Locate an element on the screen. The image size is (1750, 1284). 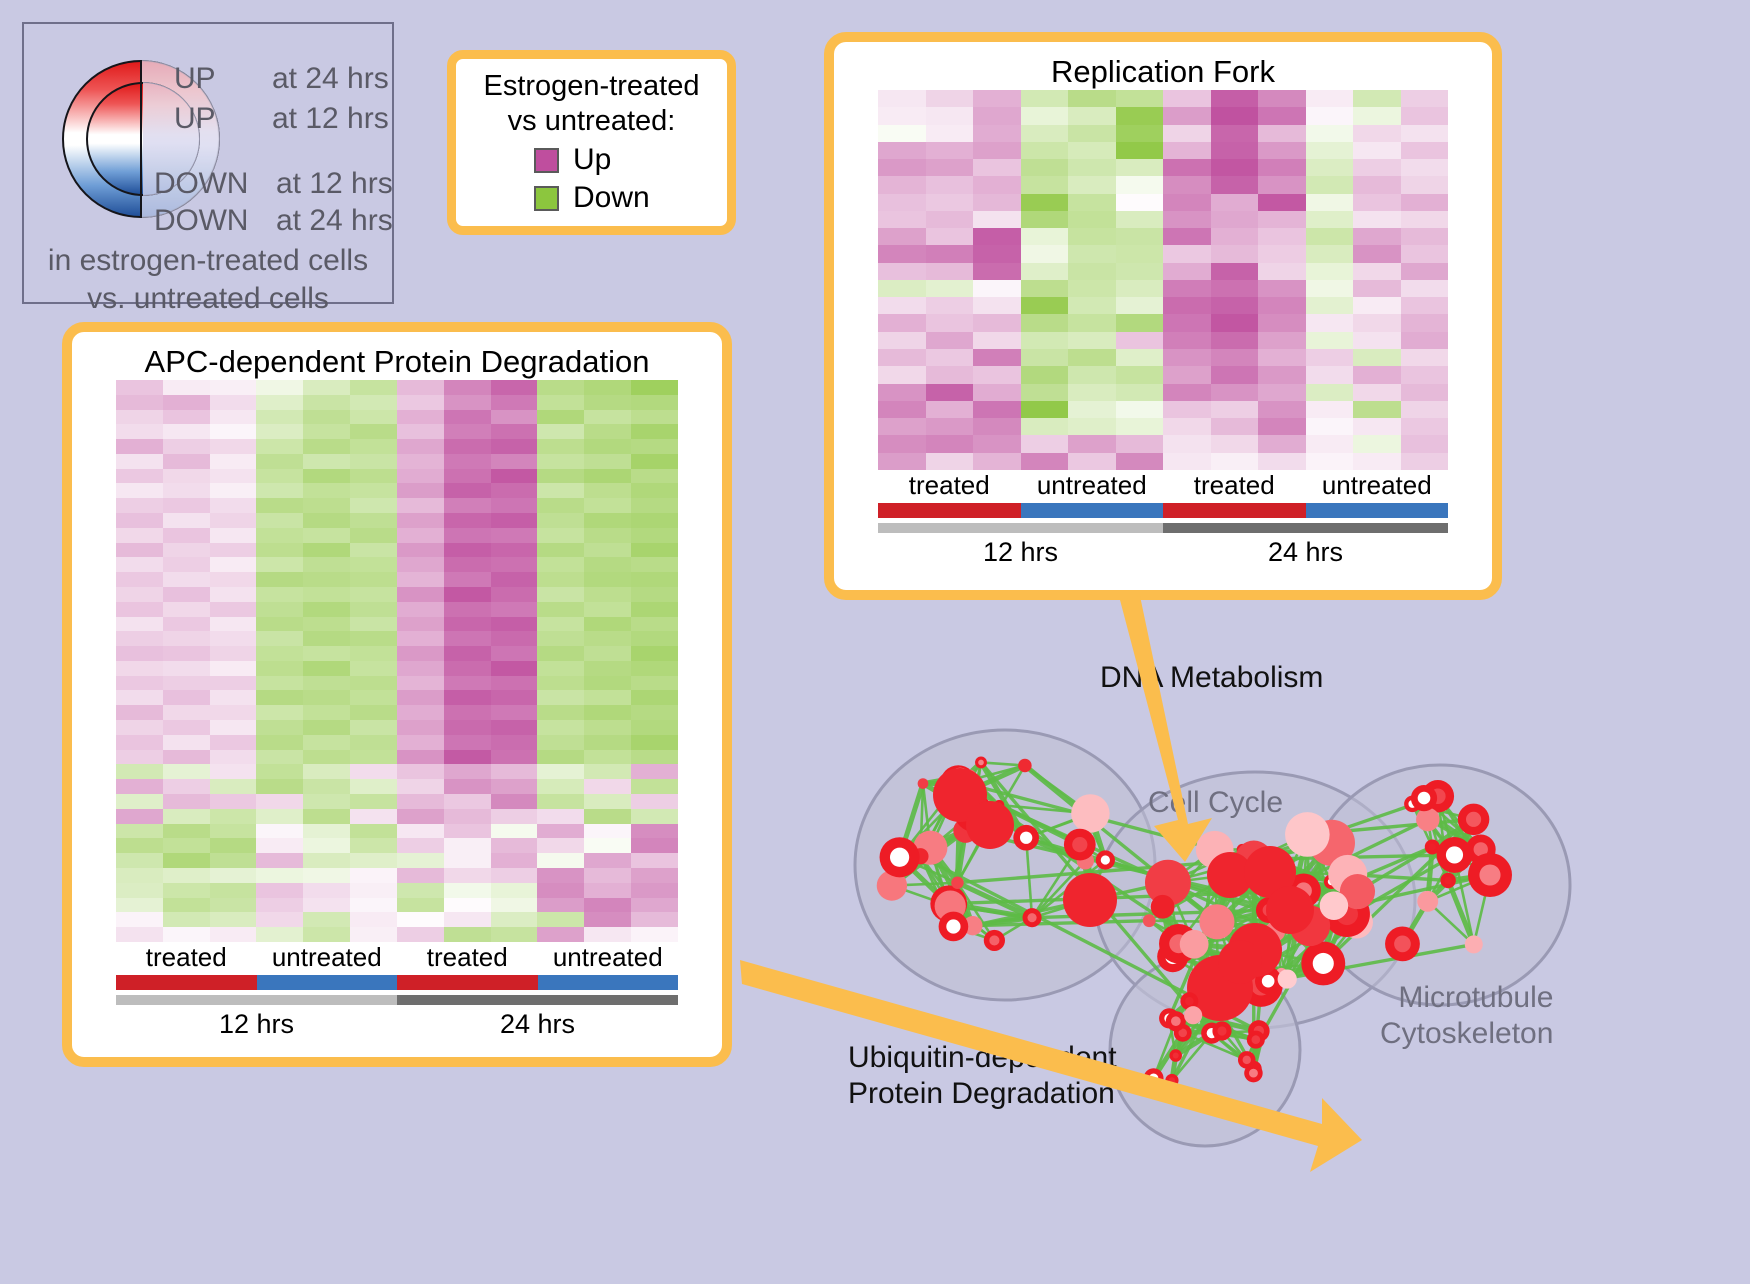
cluster-label-microtubule-cytoskeleton: Microtubule Cytoskeleton is located at coordinates (1466, 1016).